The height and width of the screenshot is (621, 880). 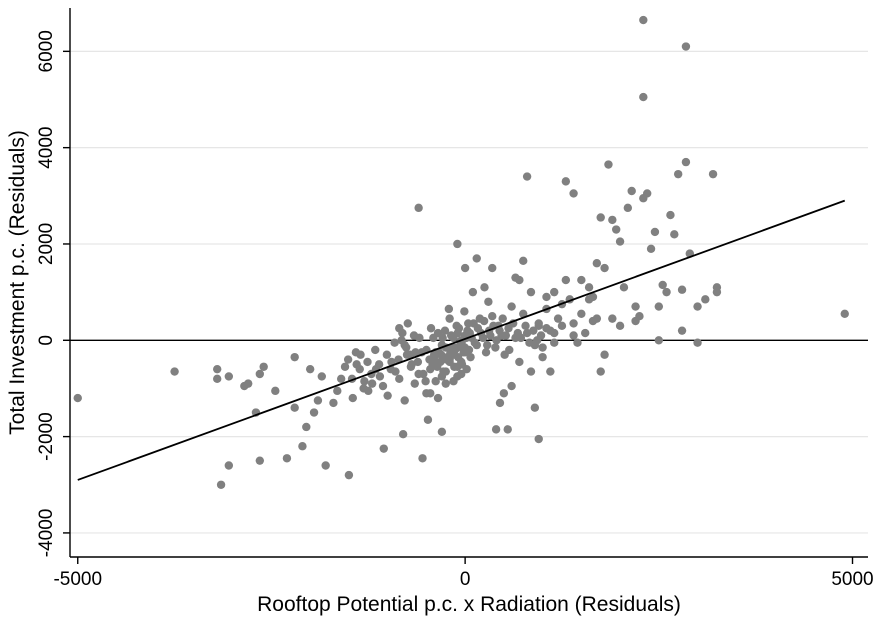 I want to click on y-tick-label-3: 2000, so click(x=46, y=244).